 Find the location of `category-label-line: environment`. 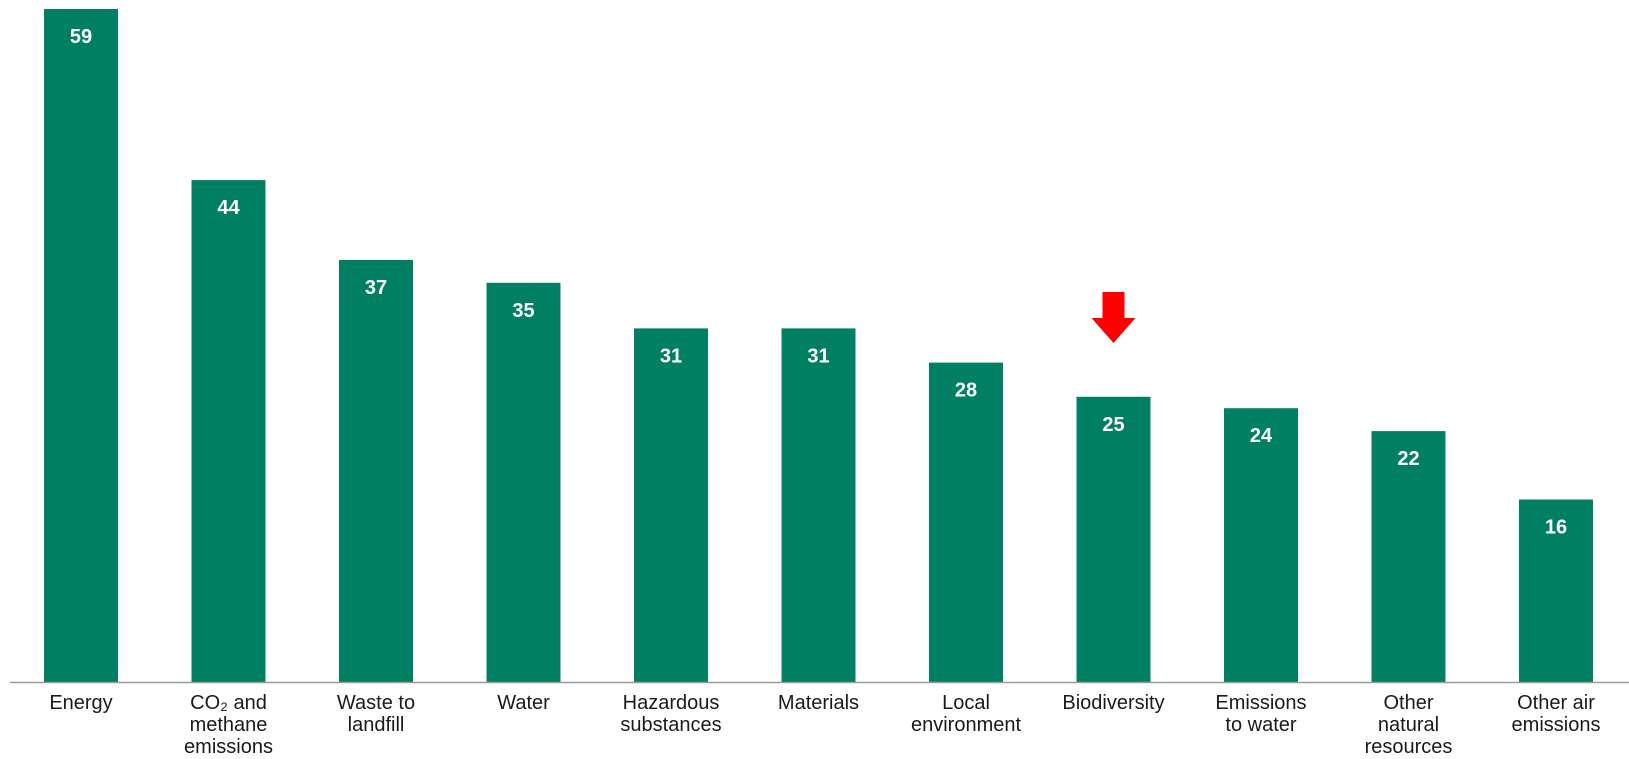

category-label-line: environment is located at coordinates (966, 725).